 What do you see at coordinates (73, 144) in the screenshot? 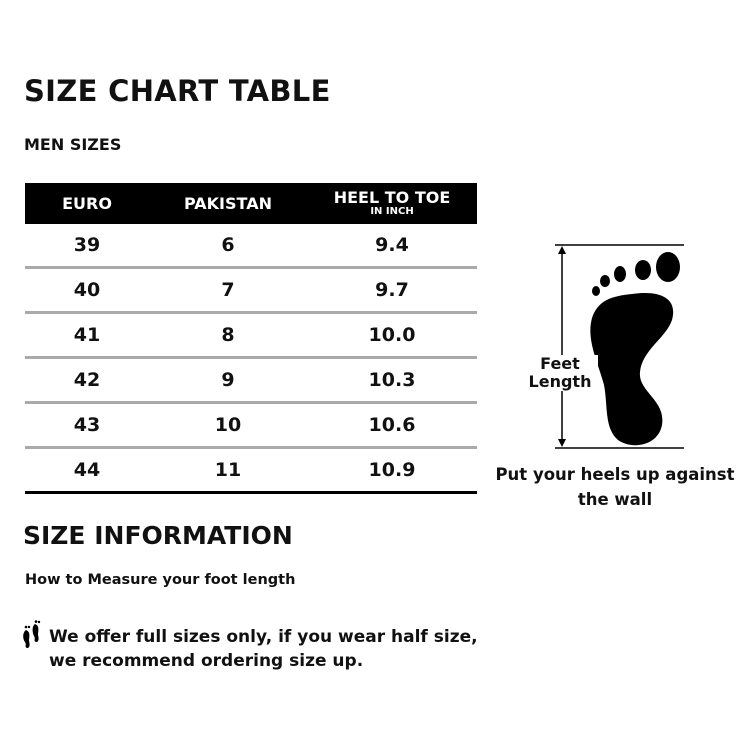
I see `section-subtitle: MEN SIZES` at bounding box center [73, 144].